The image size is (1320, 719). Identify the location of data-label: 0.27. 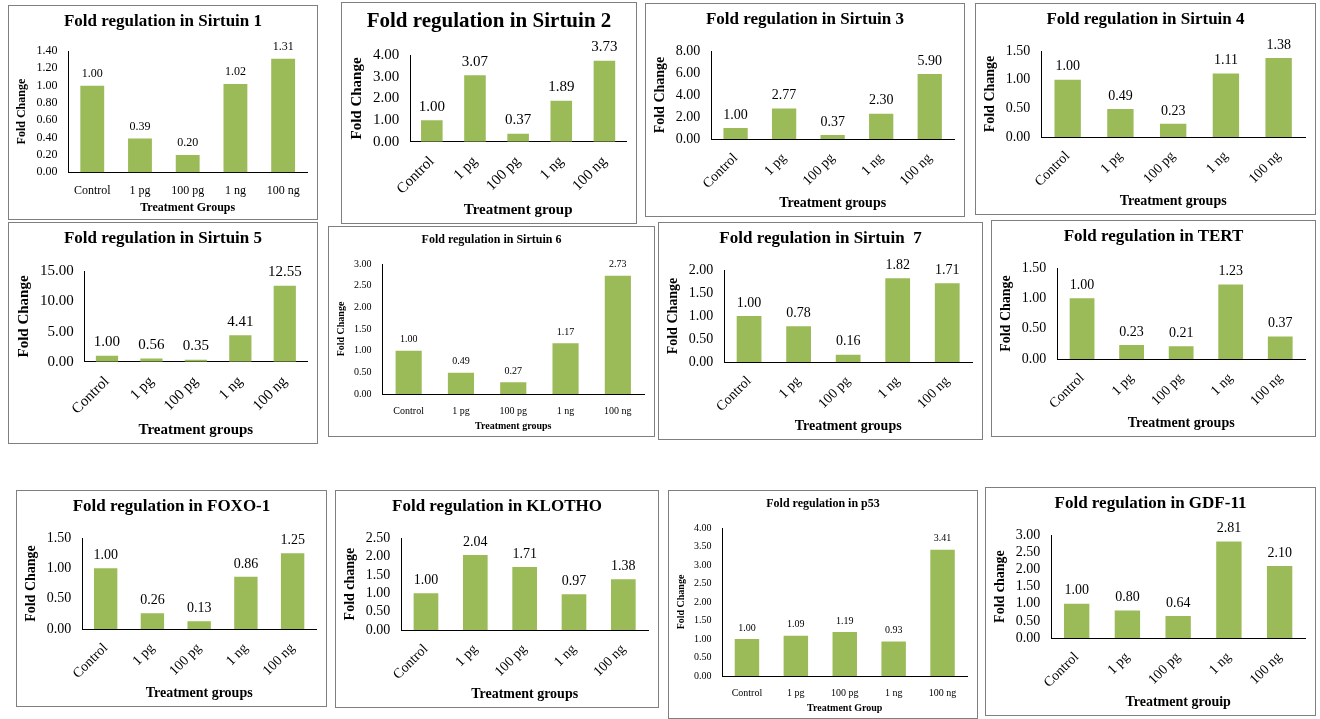
(513, 371).